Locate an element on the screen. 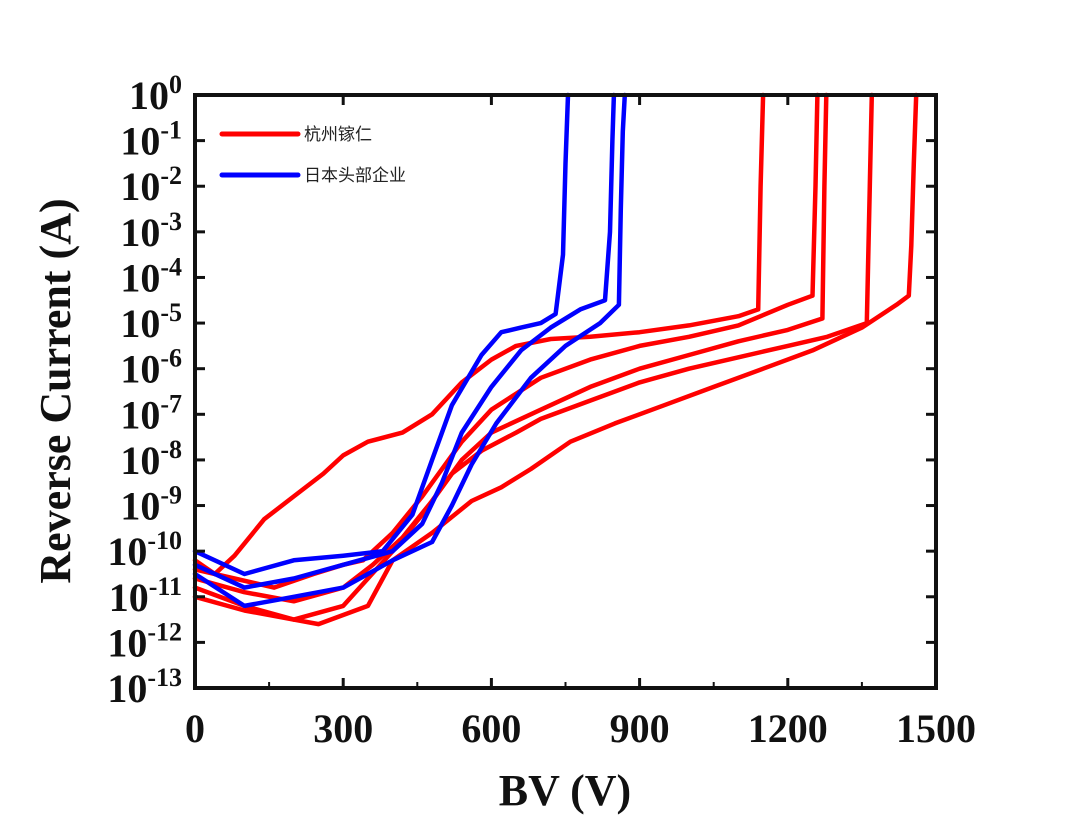 This screenshot has width=1080, height=829. x-tick-label: 1500 is located at coordinates (936, 728).